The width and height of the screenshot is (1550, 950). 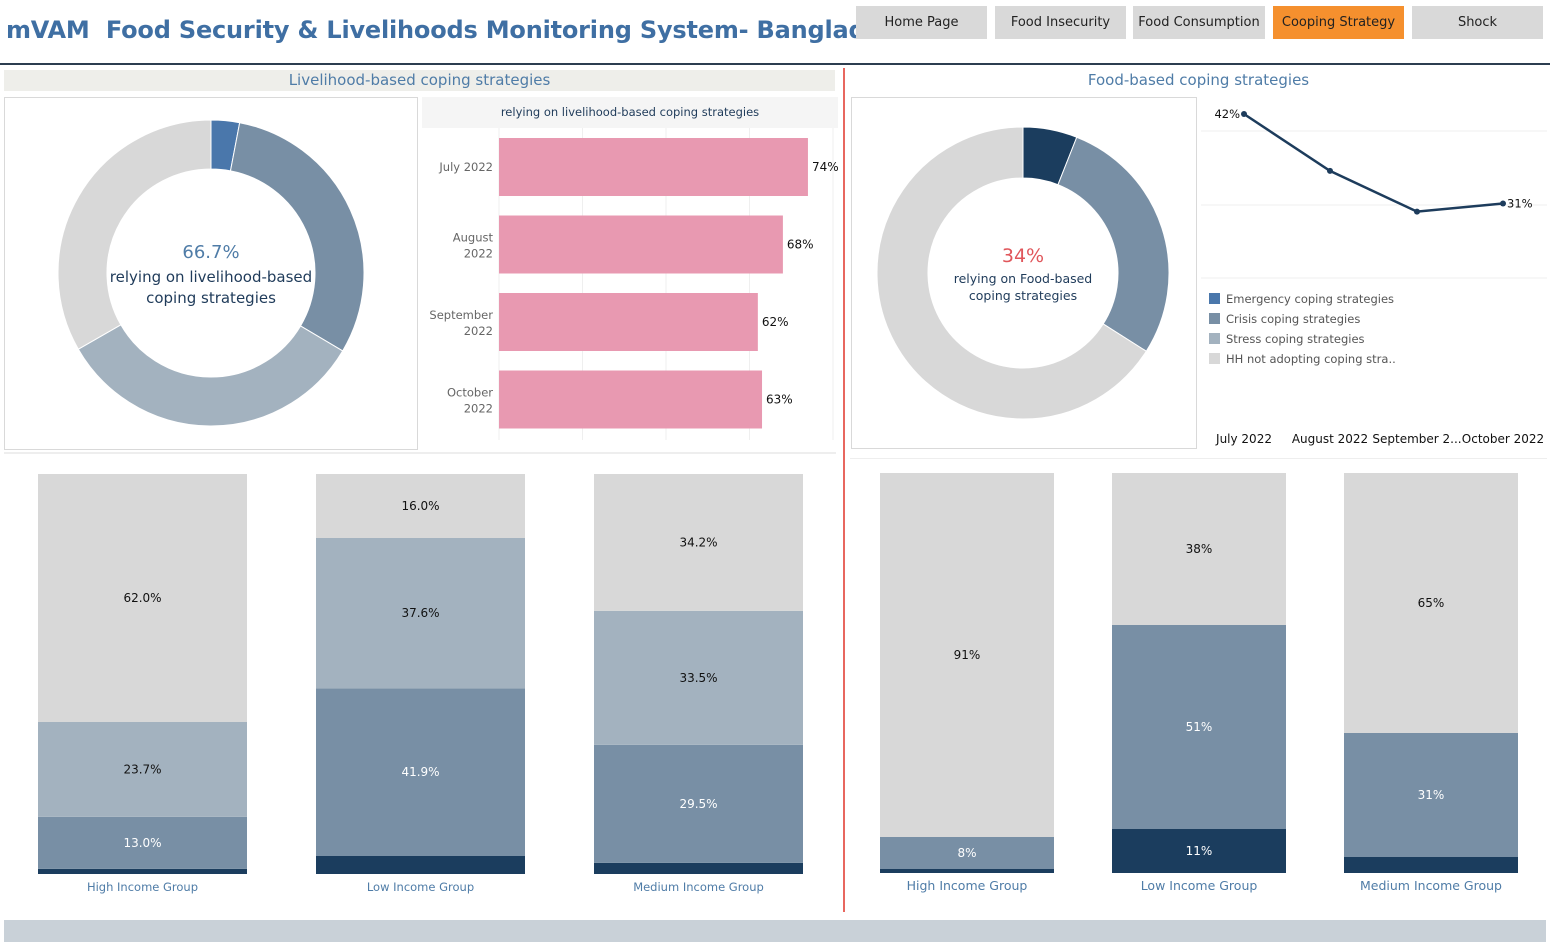 What do you see at coordinates (1198, 458) in the screenshot?
I see `right-row-divider` at bounding box center [1198, 458].